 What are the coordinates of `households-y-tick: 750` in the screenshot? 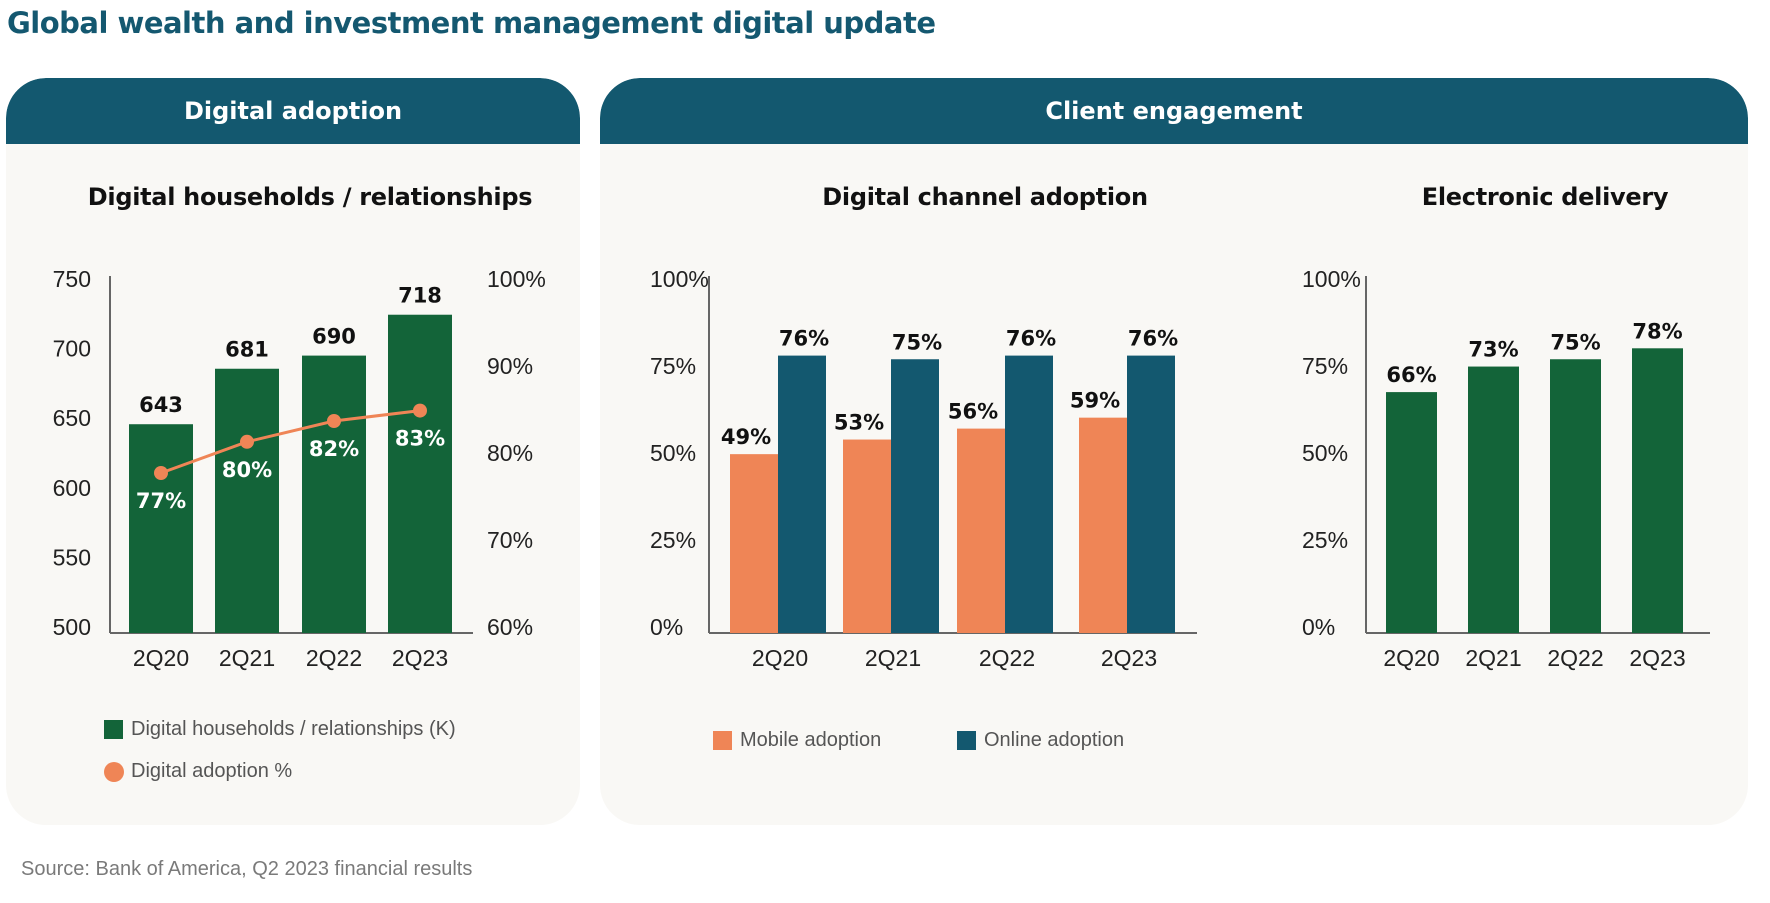 It's located at (72, 279).